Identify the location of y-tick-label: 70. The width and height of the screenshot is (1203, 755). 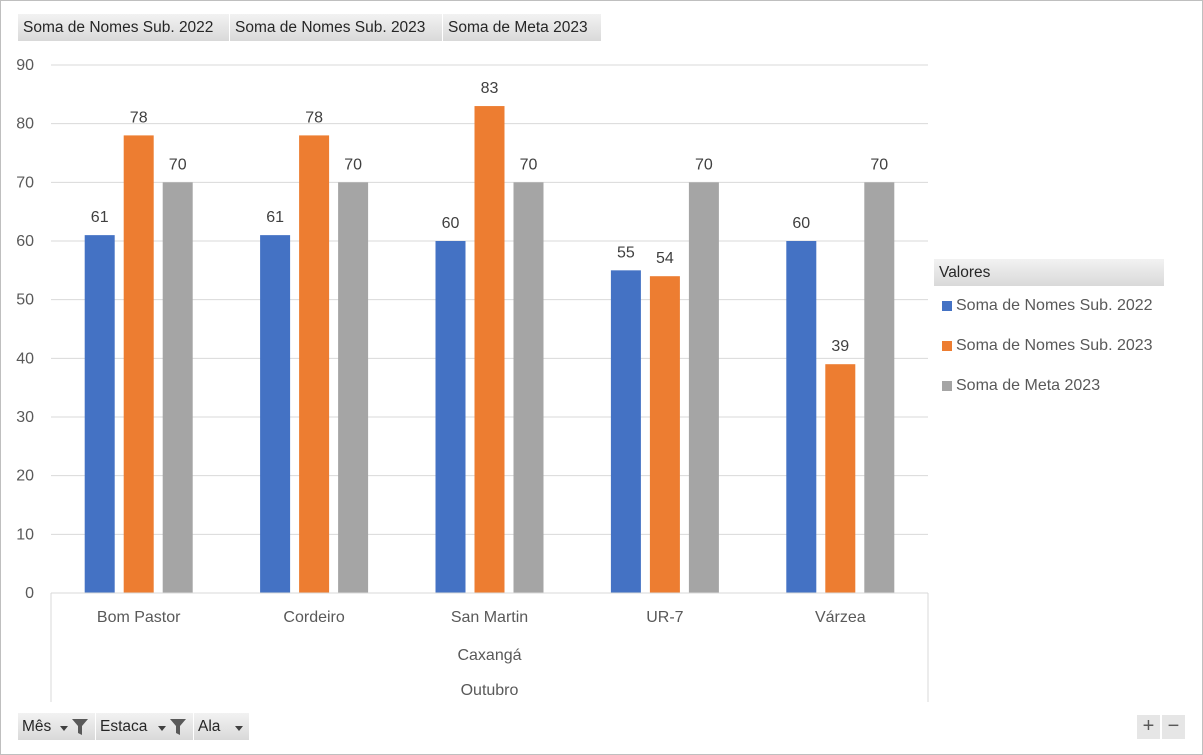
(25, 182).